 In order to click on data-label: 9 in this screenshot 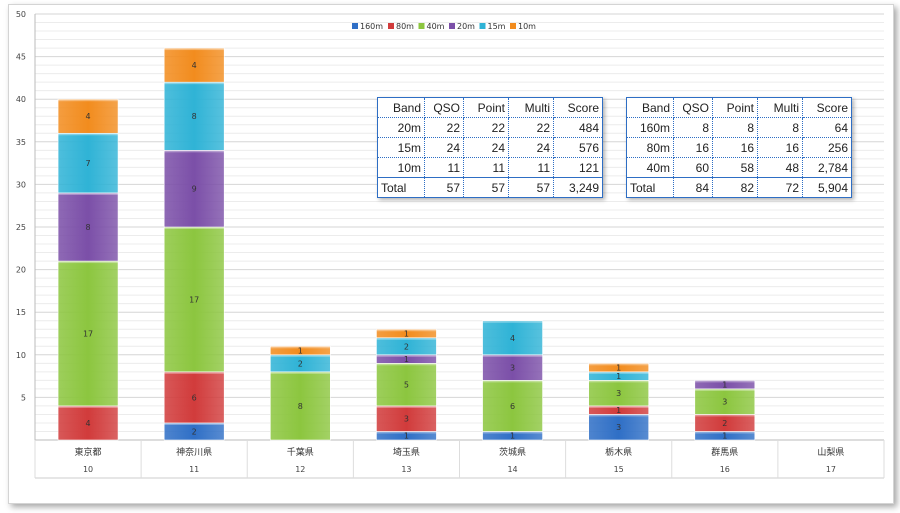, I will do `click(194, 189)`.